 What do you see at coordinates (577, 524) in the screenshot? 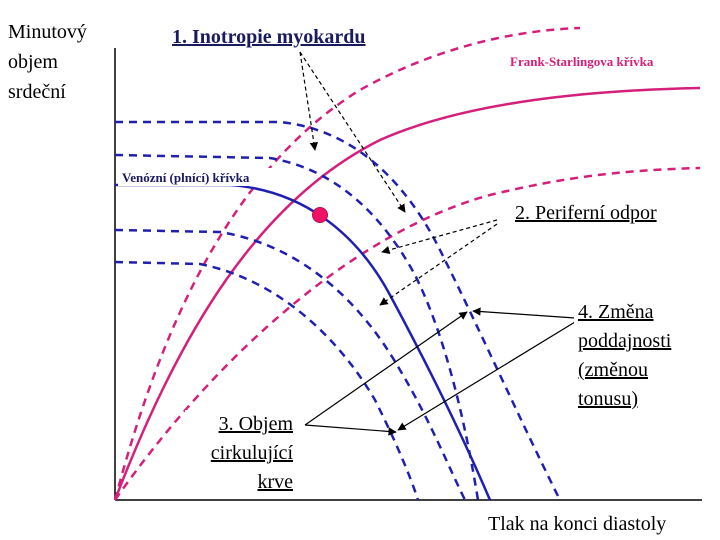
I see `x-axis-label: Tlak na konci diastoly` at bounding box center [577, 524].